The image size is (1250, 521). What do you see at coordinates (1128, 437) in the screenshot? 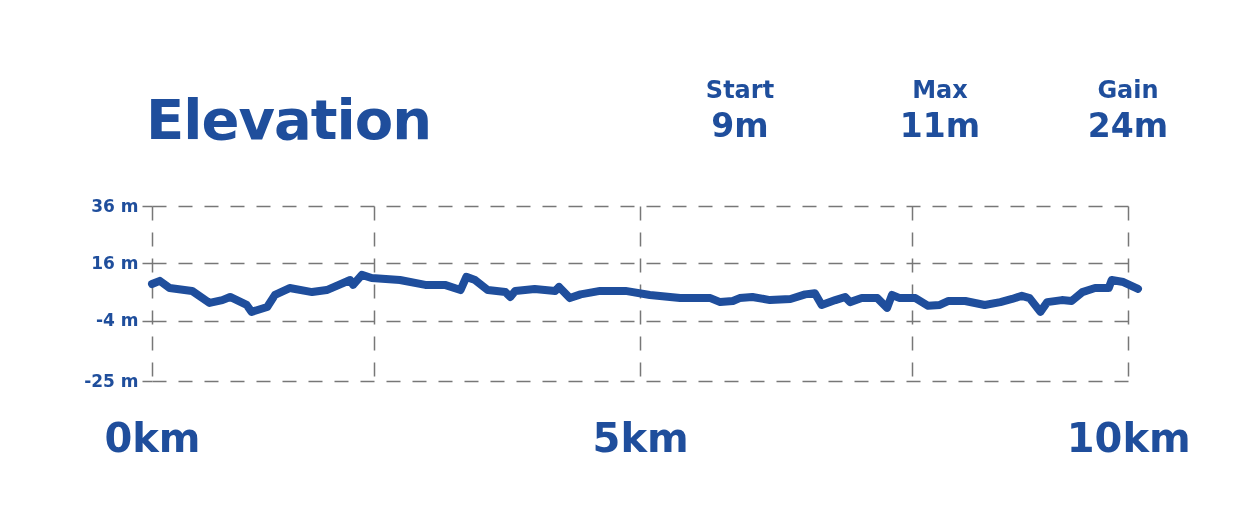
I see `x-tick-label: 10km` at bounding box center [1128, 437].